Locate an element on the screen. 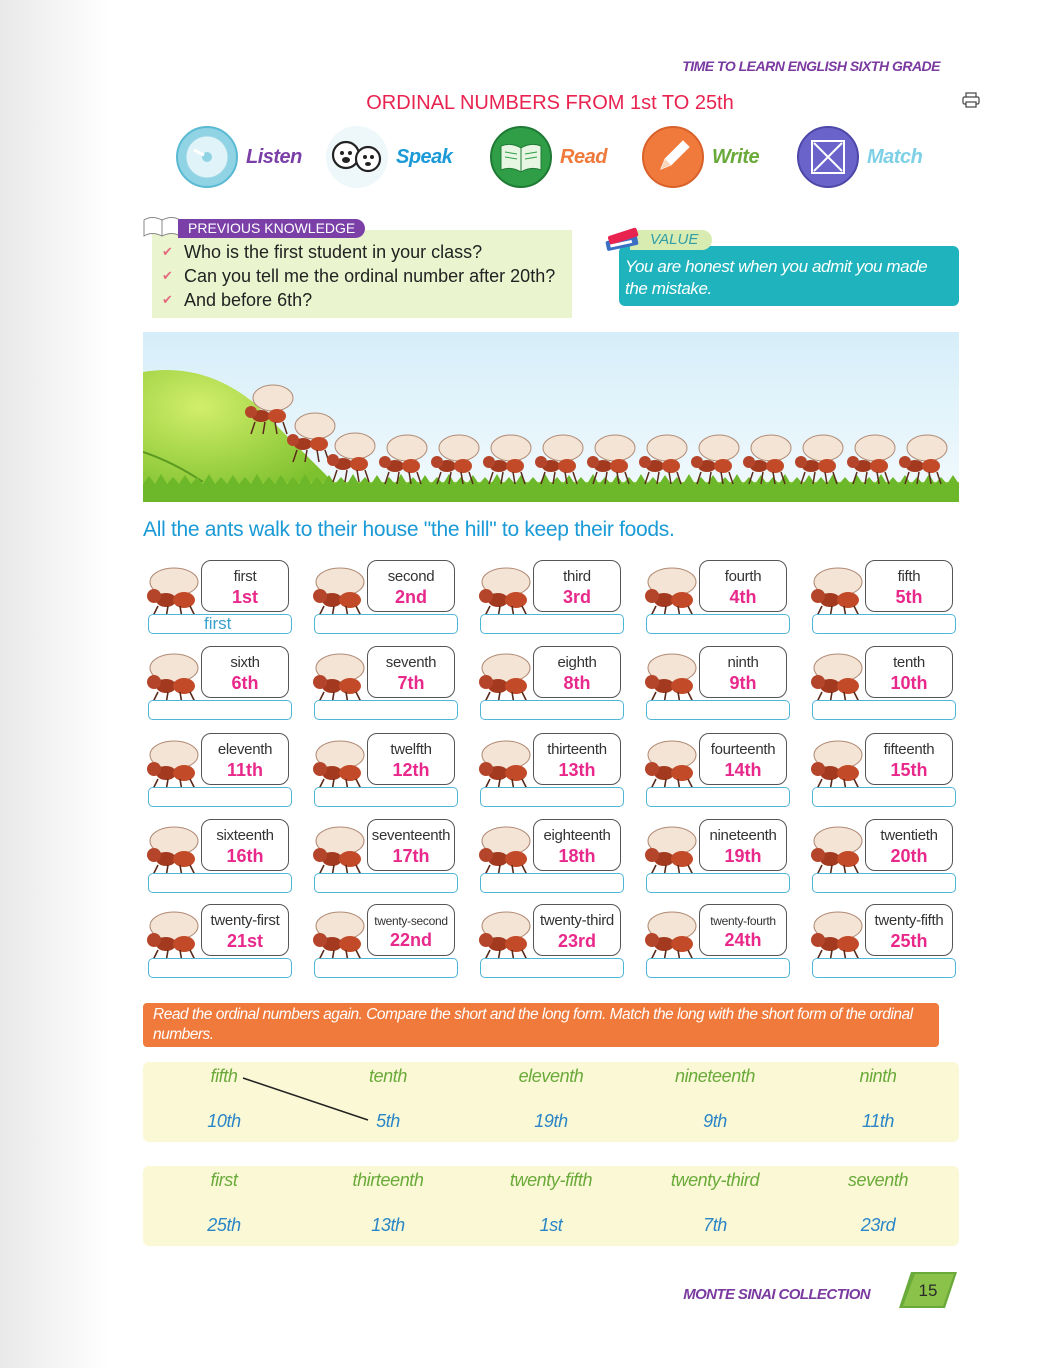 The image size is (1058, 1368). match-short-form: 9th is located at coordinates (715, 1121).